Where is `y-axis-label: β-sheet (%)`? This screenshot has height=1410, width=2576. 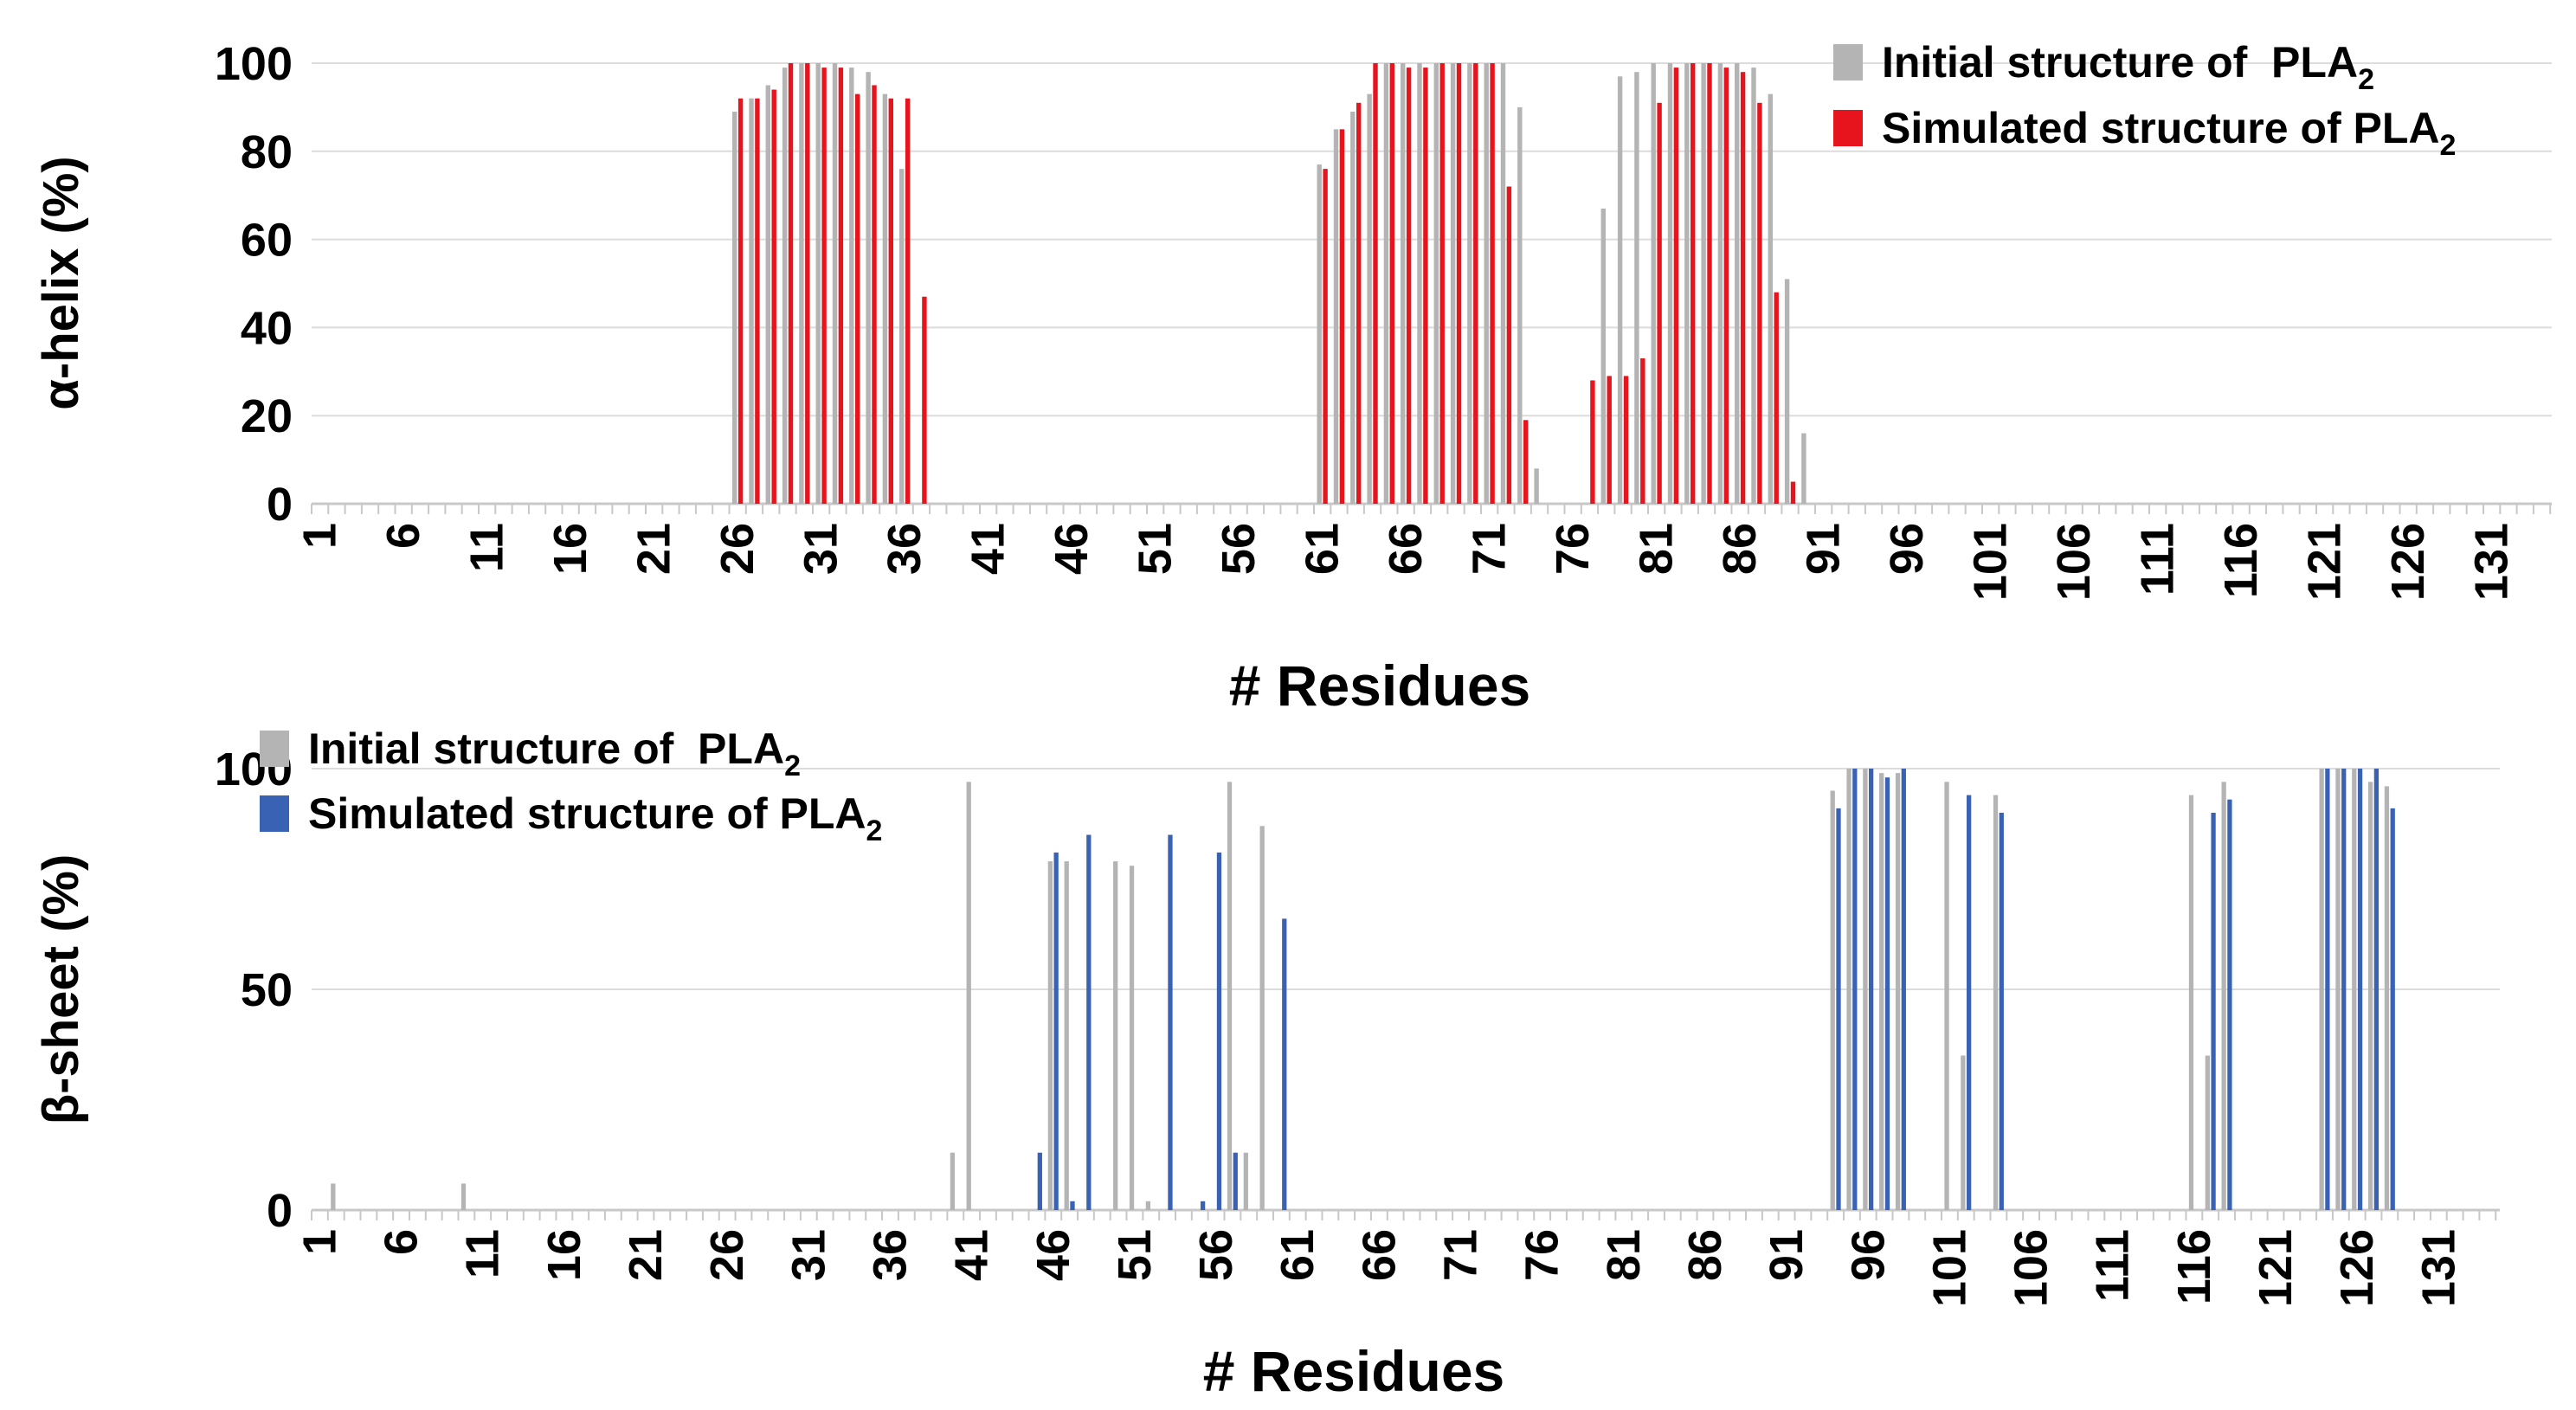 y-axis-label: β-sheet (%) is located at coordinates (61, 989).